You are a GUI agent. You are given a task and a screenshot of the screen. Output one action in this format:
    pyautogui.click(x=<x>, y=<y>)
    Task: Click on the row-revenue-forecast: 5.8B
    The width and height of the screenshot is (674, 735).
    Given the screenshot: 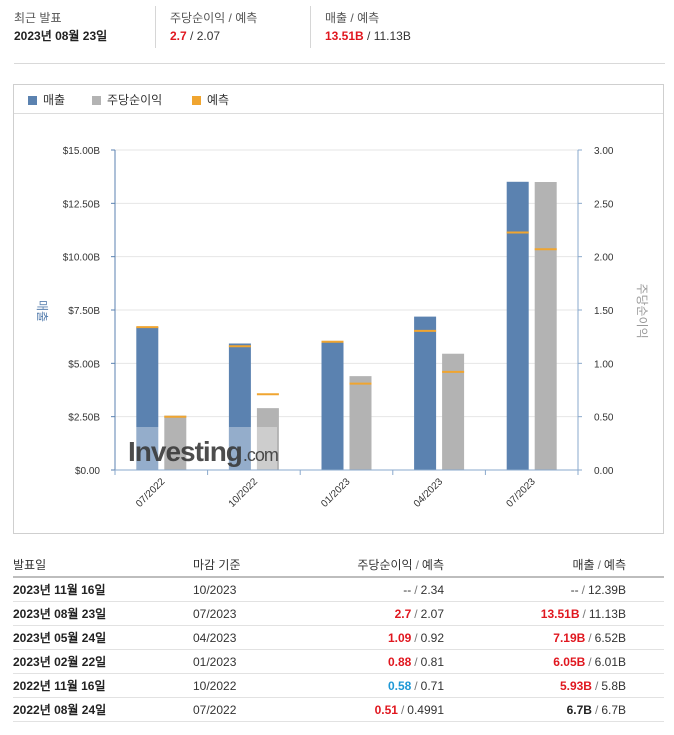 What is the action you would take?
    pyautogui.click(x=613, y=686)
    